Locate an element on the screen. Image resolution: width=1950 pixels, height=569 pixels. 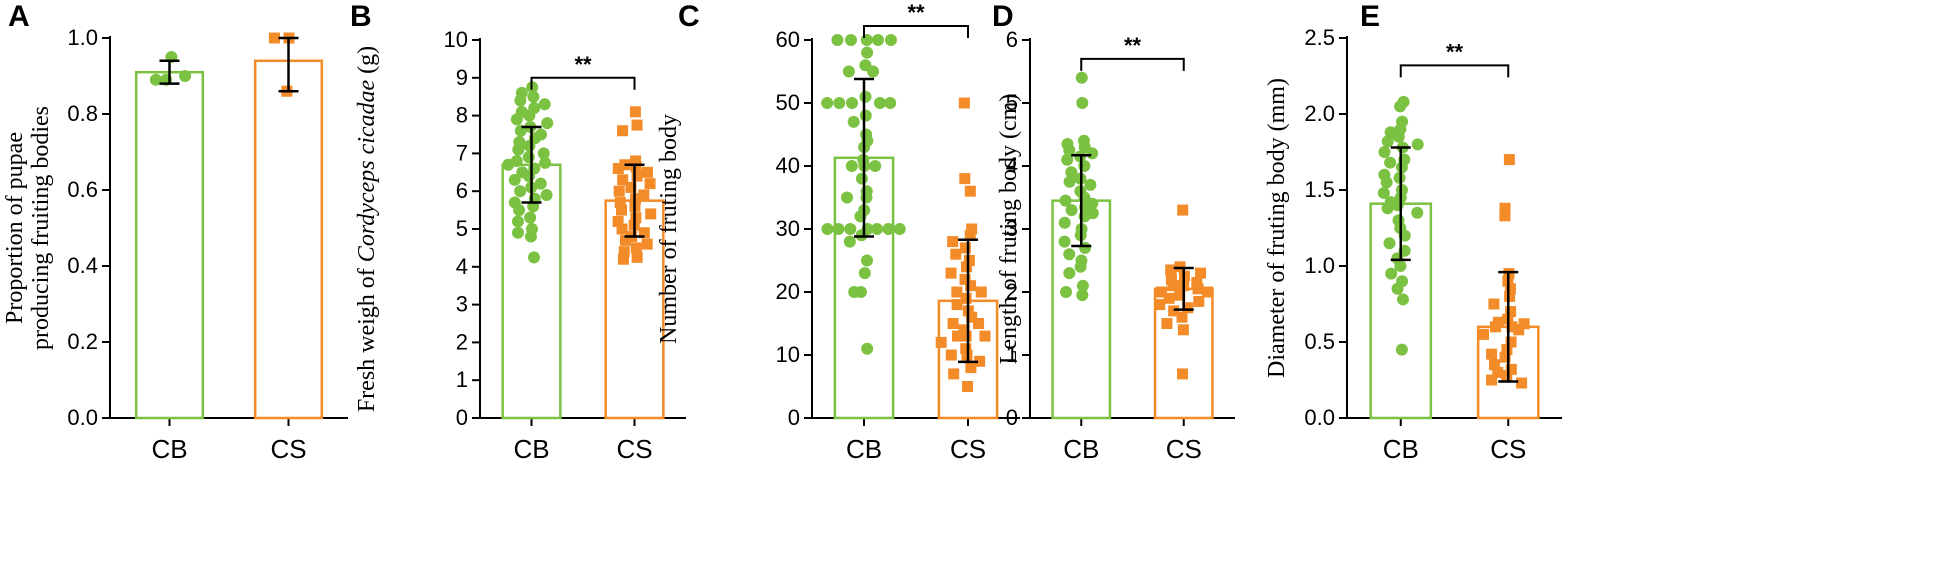
y-tick-label: 0.8 is located at coordinates (82, 113).